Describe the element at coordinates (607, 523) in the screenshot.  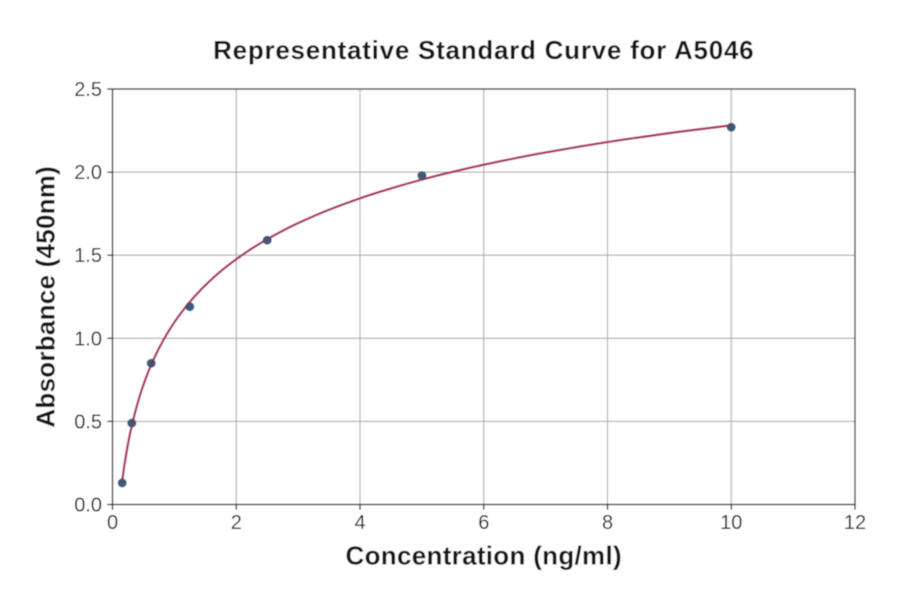
I see `svg-text: 8` at that location.